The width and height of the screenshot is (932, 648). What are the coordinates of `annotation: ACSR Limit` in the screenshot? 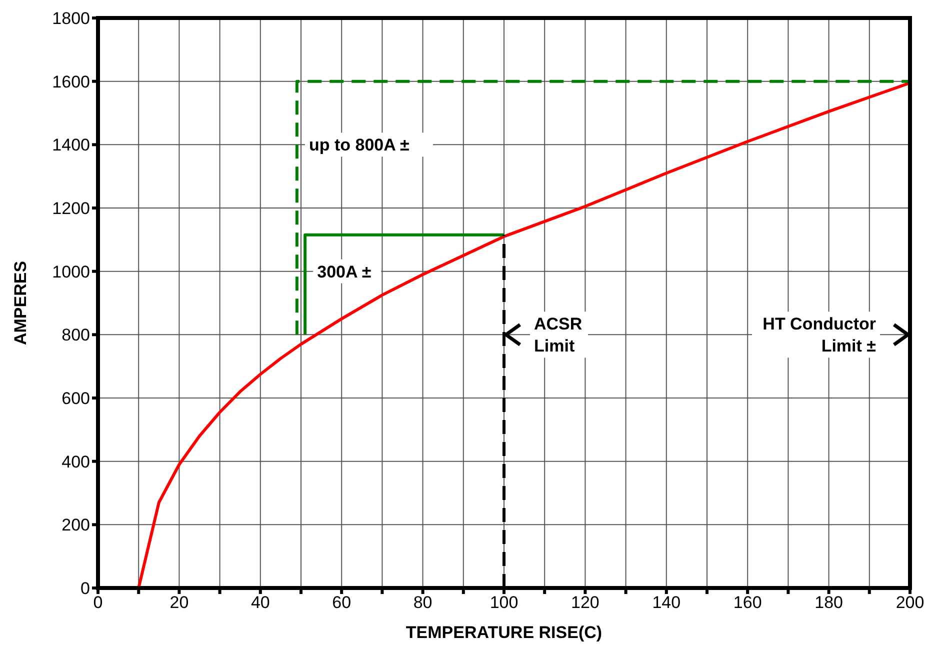 It's located at (558, 335).